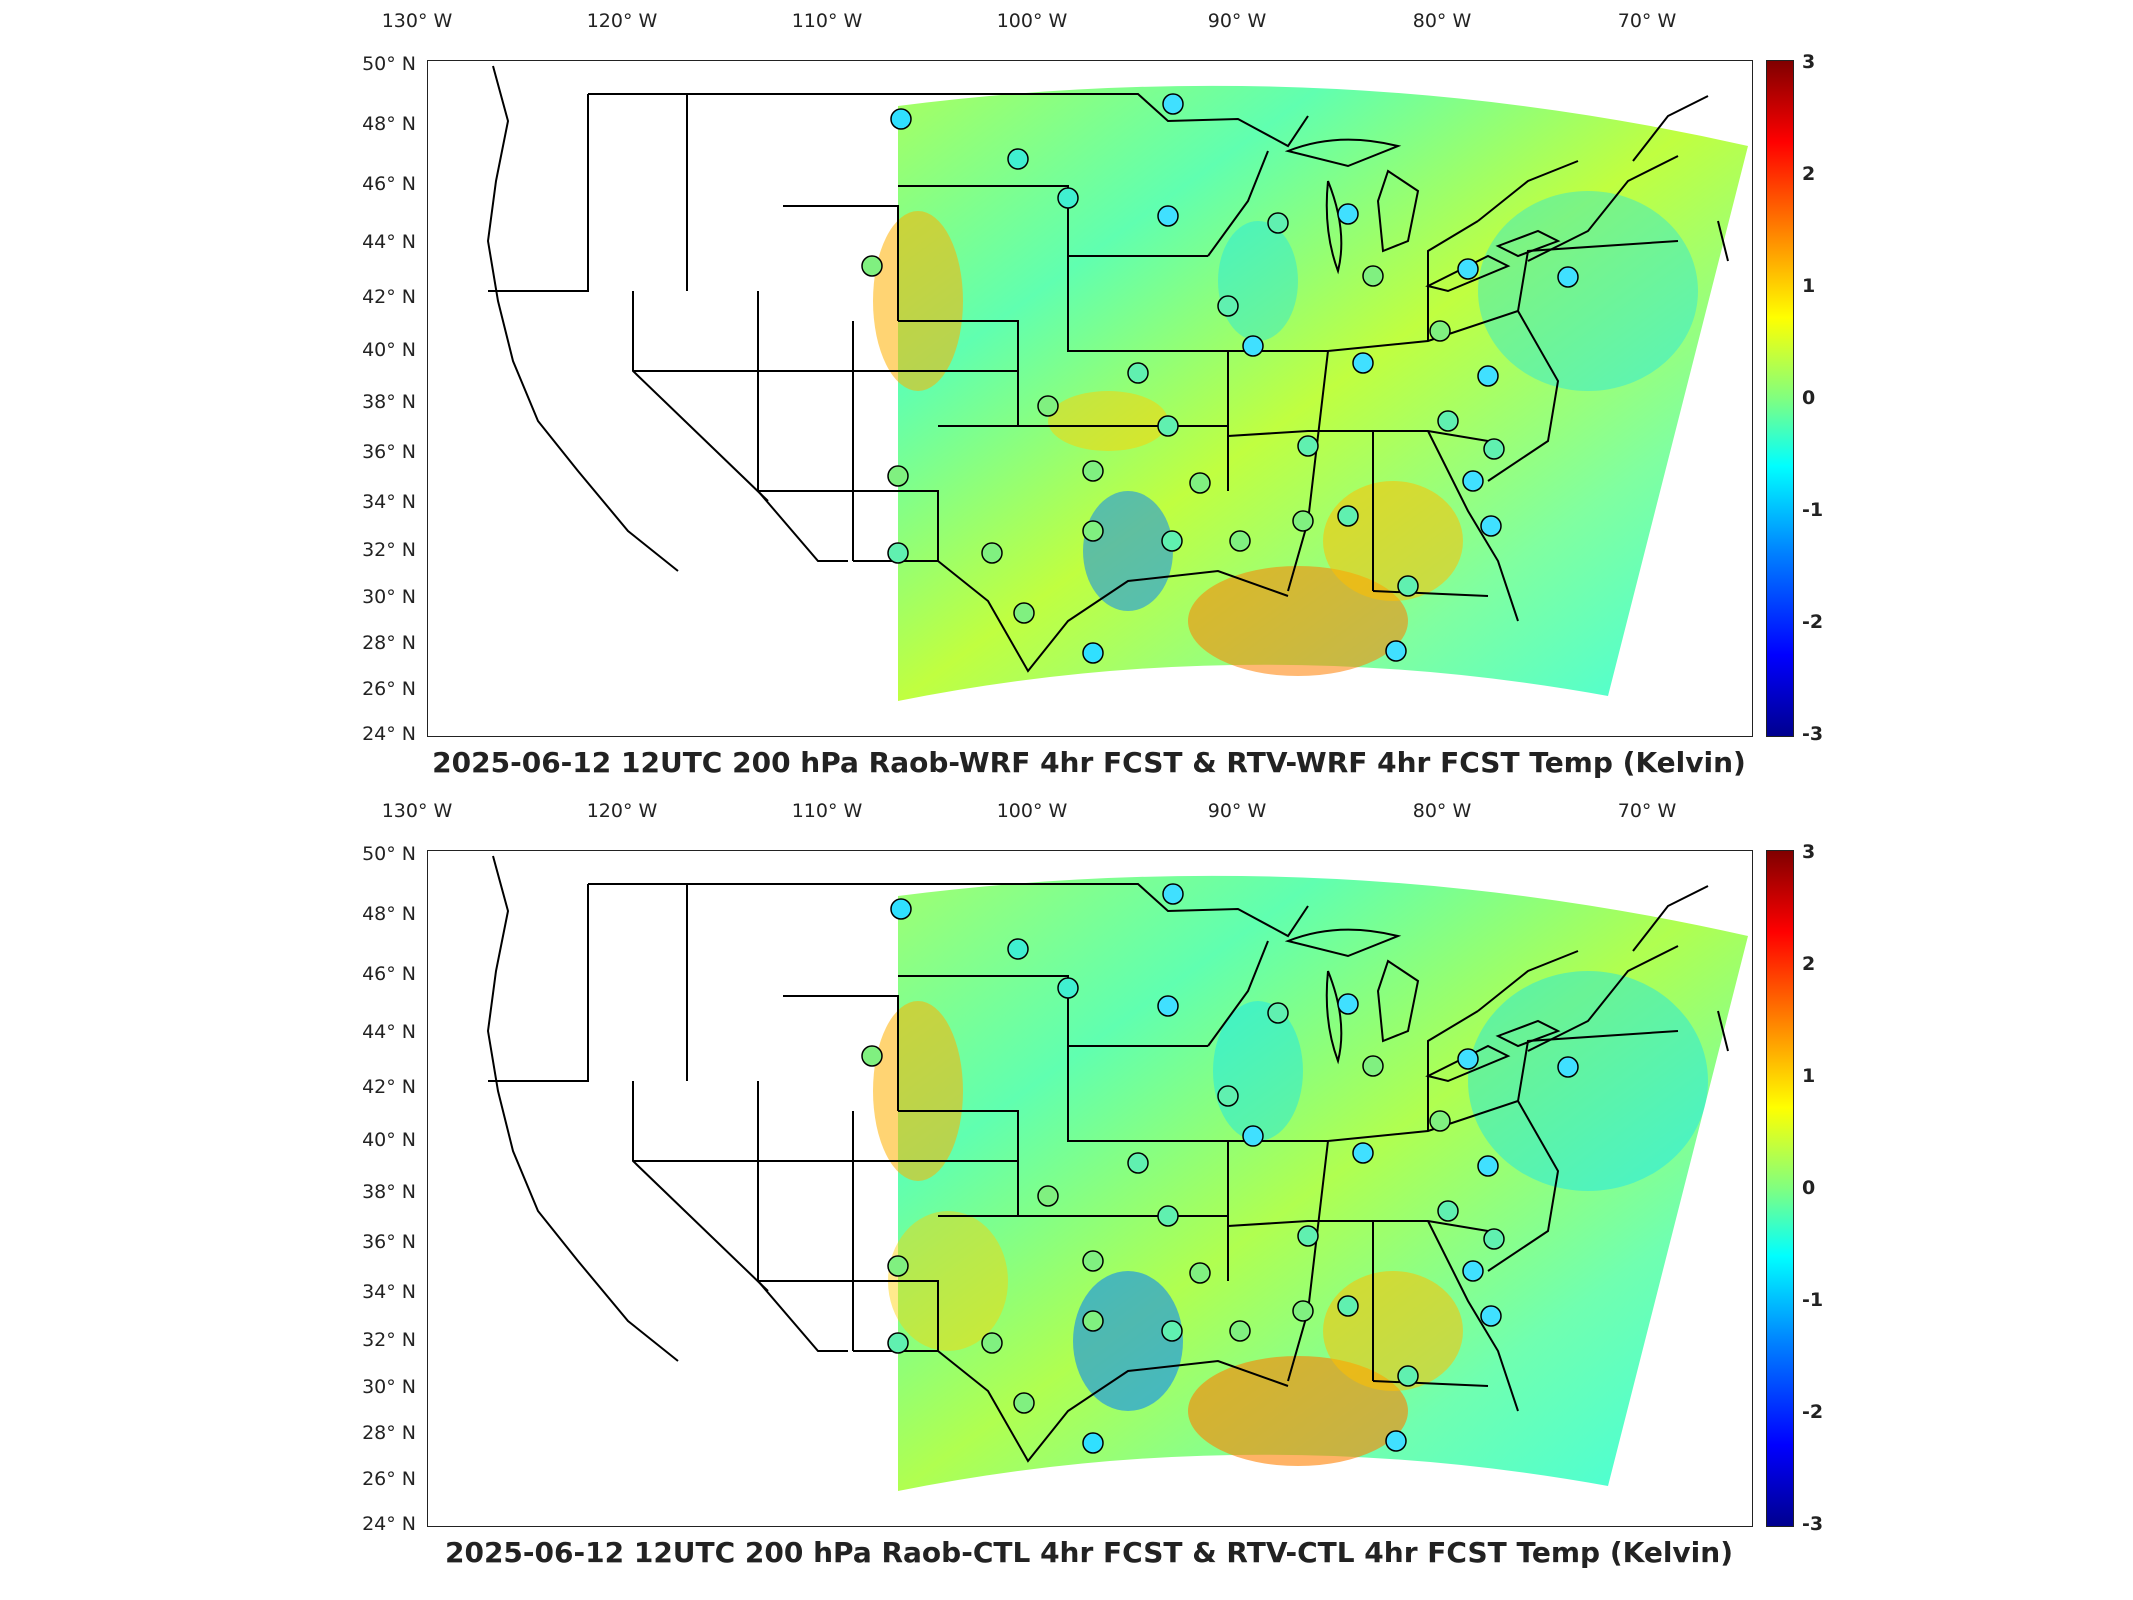 Image resolution: width=2133 pixels, height=1600 pixels. What do you see at coordinates (389, 1340) in the screenshot?
I see `lat-tick: 32° N` at bounding box center [389, 1340].